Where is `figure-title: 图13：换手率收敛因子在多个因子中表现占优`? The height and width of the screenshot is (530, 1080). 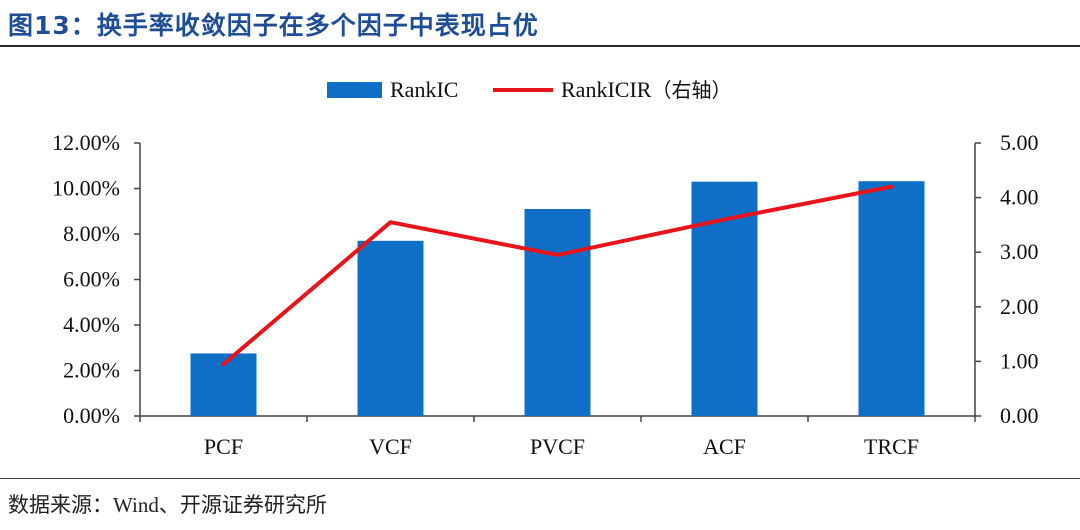 figure-title: 图13：换手率收敛因子在多个因子中表现占优 is located at coordinates (273, 25).